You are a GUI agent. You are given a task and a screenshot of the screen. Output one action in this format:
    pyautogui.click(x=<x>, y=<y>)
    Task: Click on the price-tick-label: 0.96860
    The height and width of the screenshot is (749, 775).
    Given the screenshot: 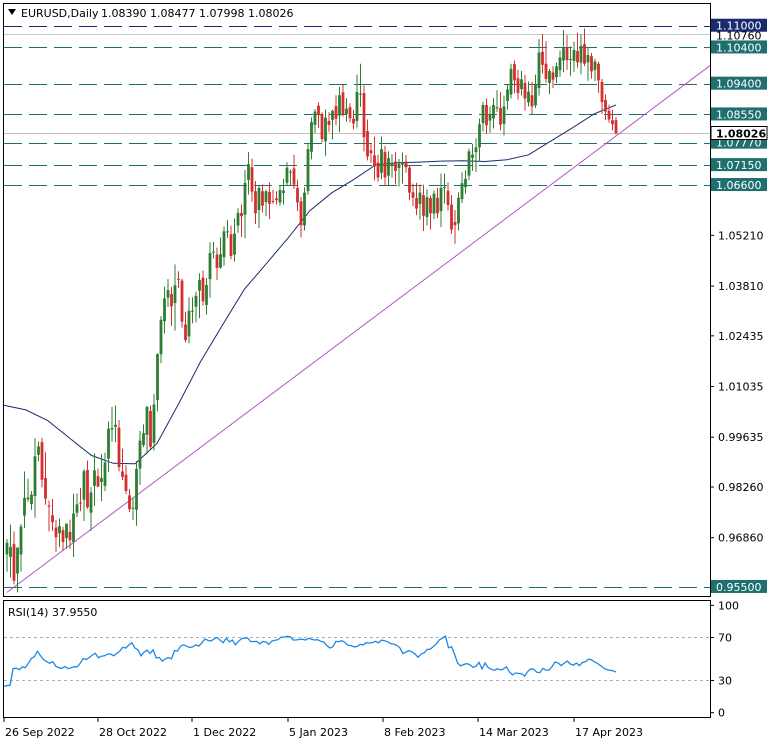 What is the action you would take?
    pyautogui.click(x=741, y=538)
    